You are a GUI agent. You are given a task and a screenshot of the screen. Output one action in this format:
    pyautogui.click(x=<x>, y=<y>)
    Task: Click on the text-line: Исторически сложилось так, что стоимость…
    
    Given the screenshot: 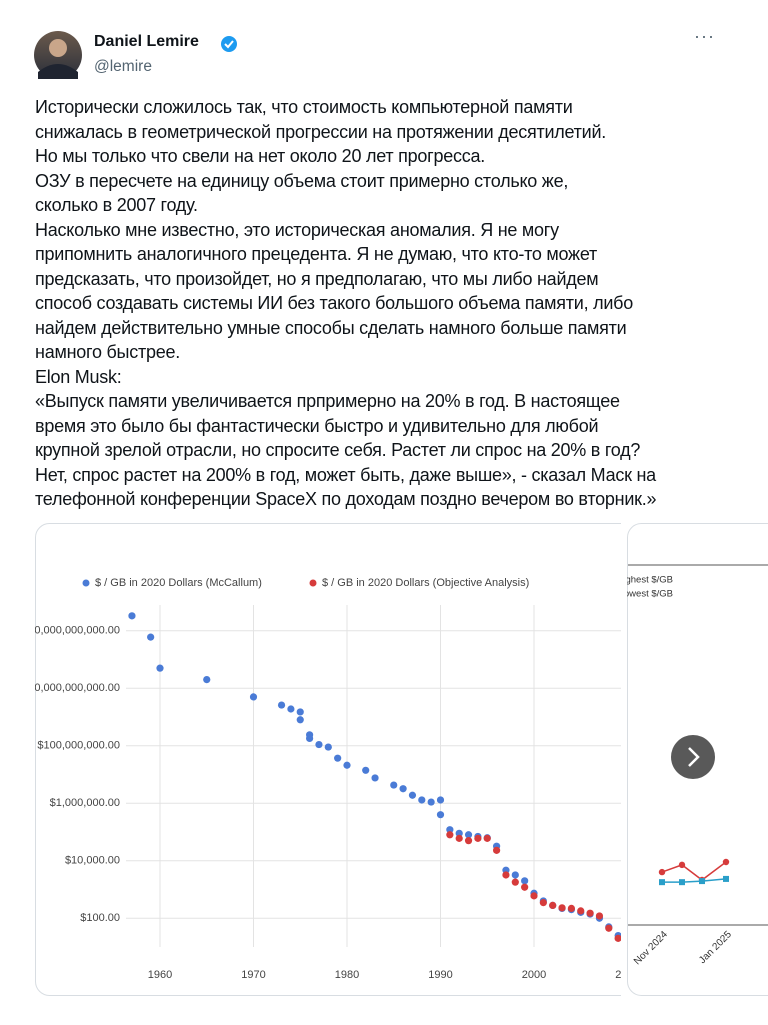 What is the action you would take?
    pyautogui.click(x=304, y=107)
    